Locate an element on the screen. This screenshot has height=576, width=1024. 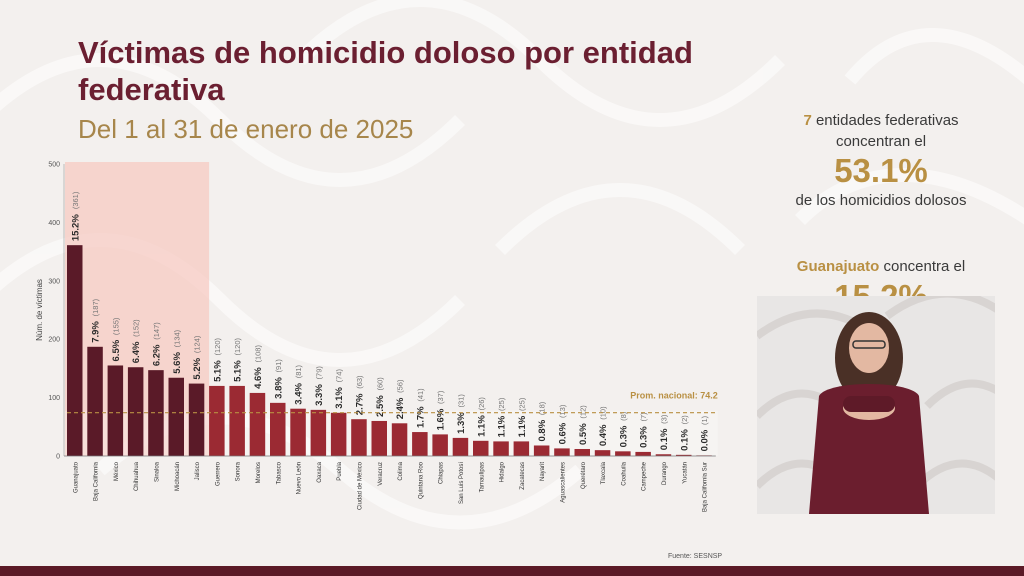
bar-percent-label: 3.3% is located at coordinates (319, 395).